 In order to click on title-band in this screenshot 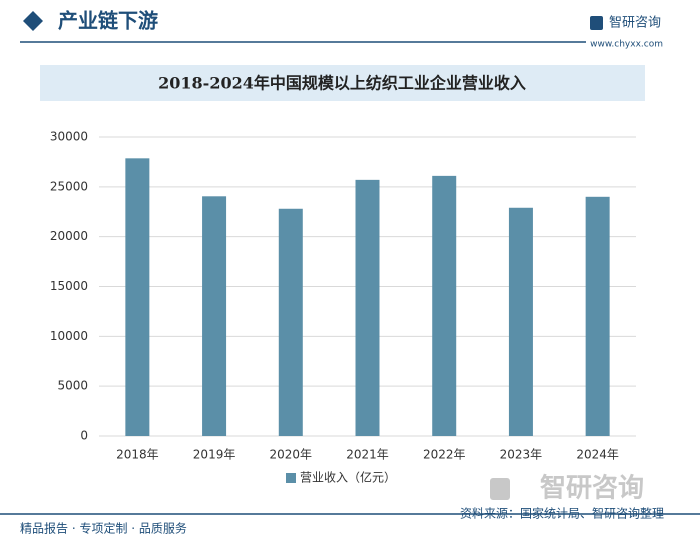, I will do `click(342, 83)`.